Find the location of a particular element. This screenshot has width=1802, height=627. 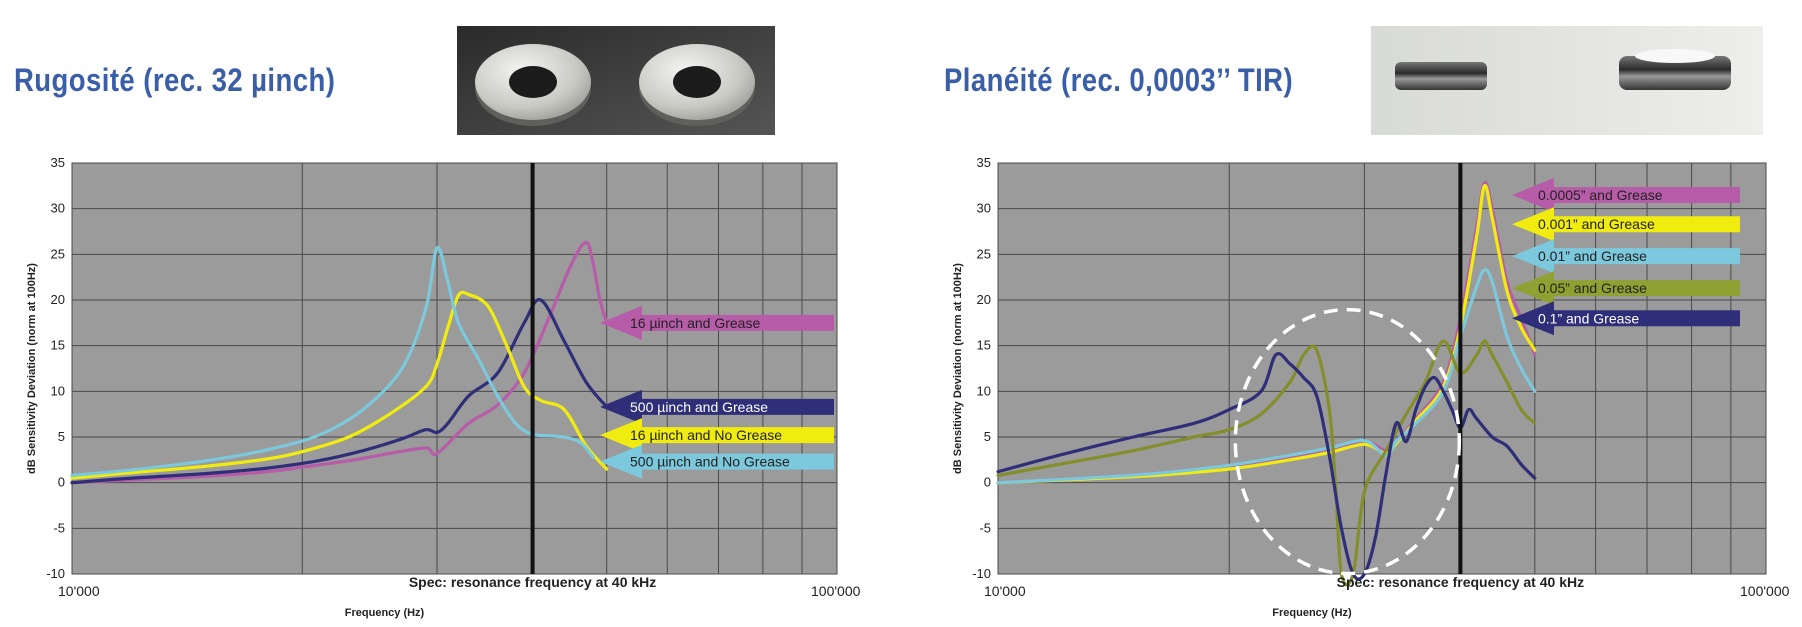

legend-arrow-label: 0.05” and Grease is located at coordinates (1592, 288).